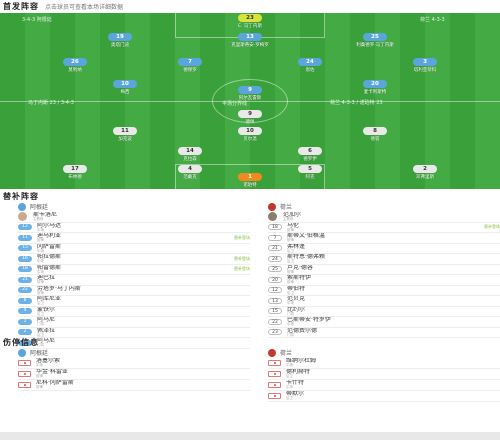 Image resolution: width=500 pixels, height=440 pixels. What do you see at coordinates (143, 312) in the screenshot?
I see `sub-player-info: 蒙铁尔 后卫` at bounding box center [143, 312].